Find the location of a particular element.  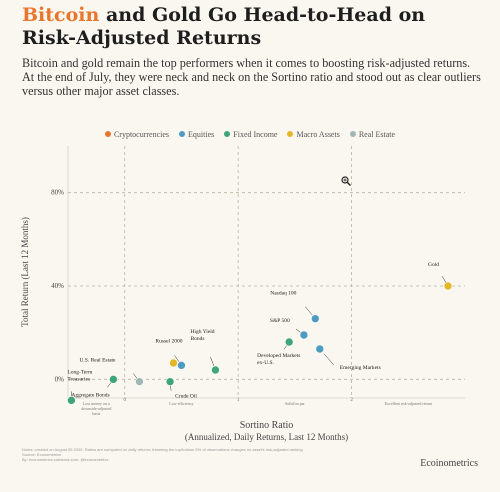

legend-label: Real Estate is located at coordinates (377, 134).